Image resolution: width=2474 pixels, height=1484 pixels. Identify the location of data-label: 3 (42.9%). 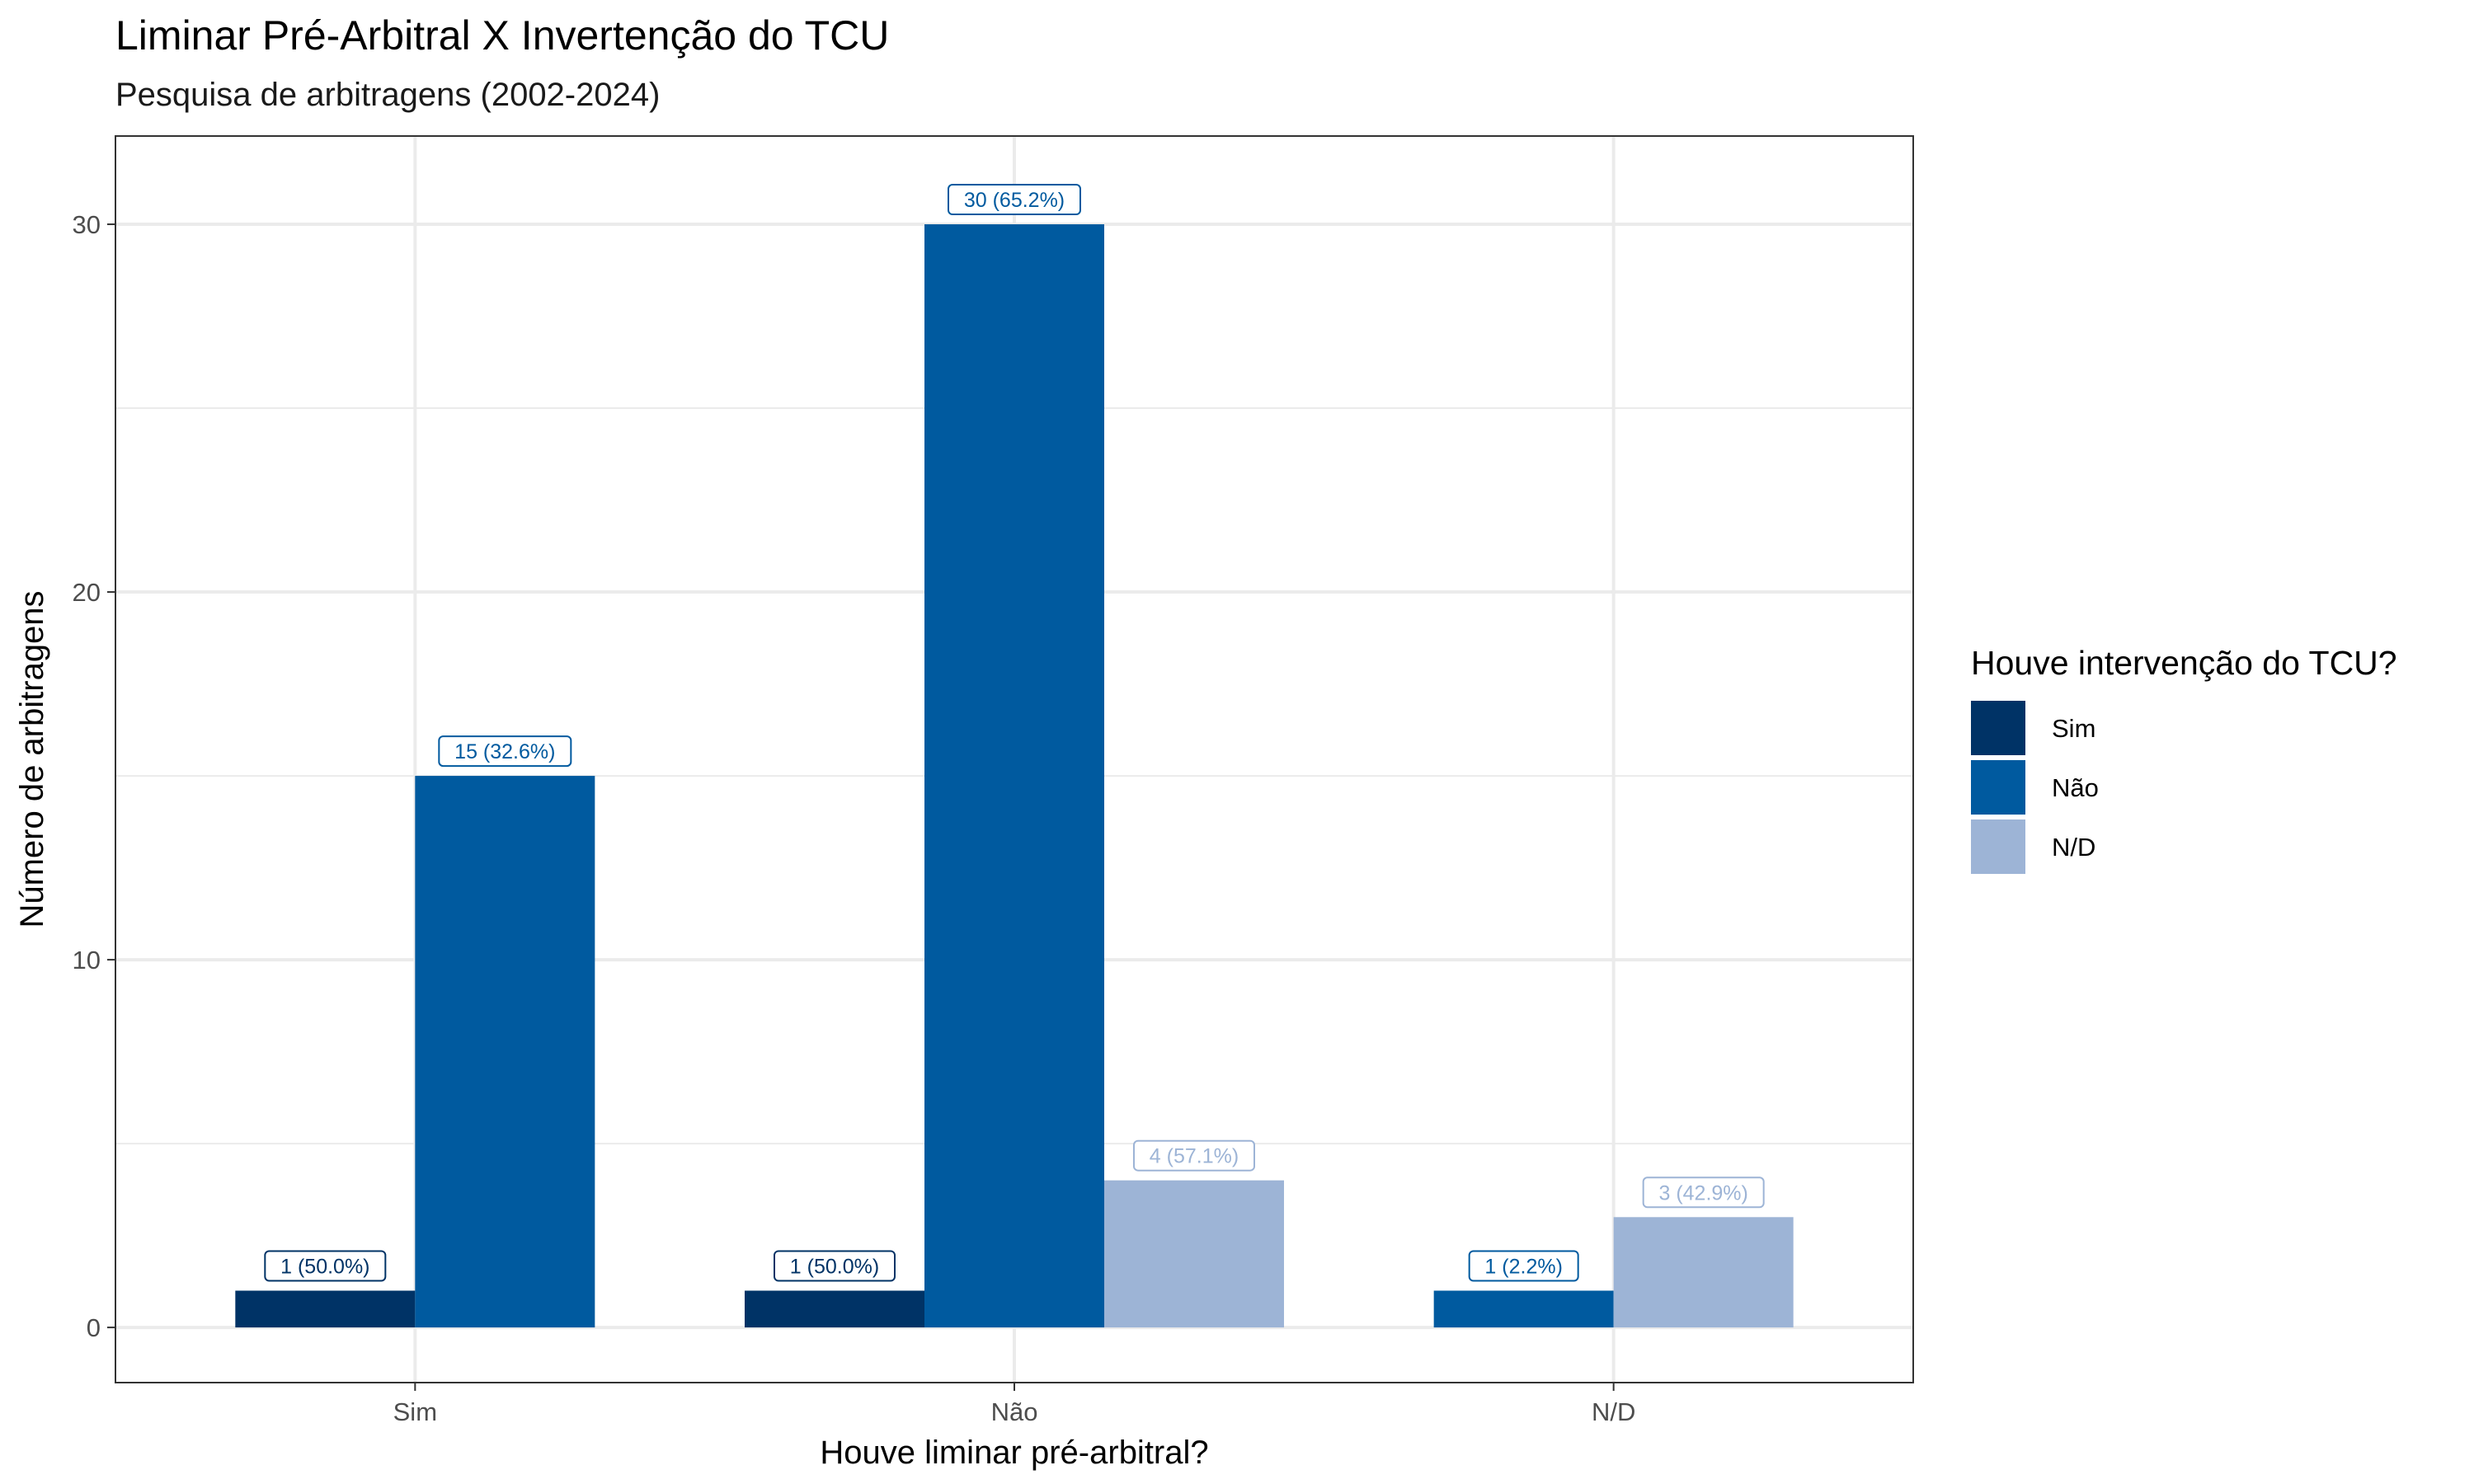
(1702, 1193).